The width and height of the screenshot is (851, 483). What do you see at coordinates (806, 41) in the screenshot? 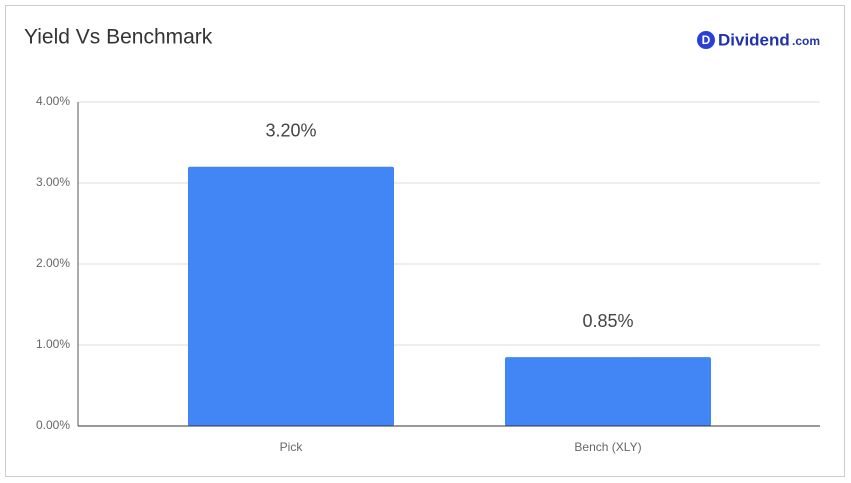
I see `logo-suffix: .com` at bounding box center [806, 41].